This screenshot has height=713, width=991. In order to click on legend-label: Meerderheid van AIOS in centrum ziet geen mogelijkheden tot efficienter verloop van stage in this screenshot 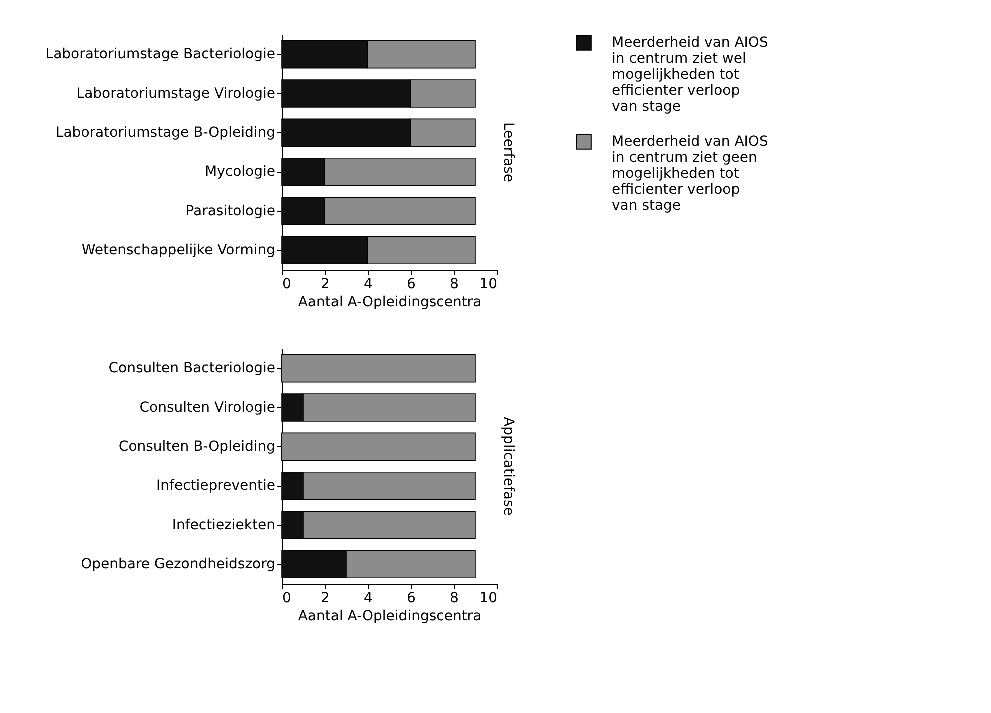, I will do `click(690, 174)`.